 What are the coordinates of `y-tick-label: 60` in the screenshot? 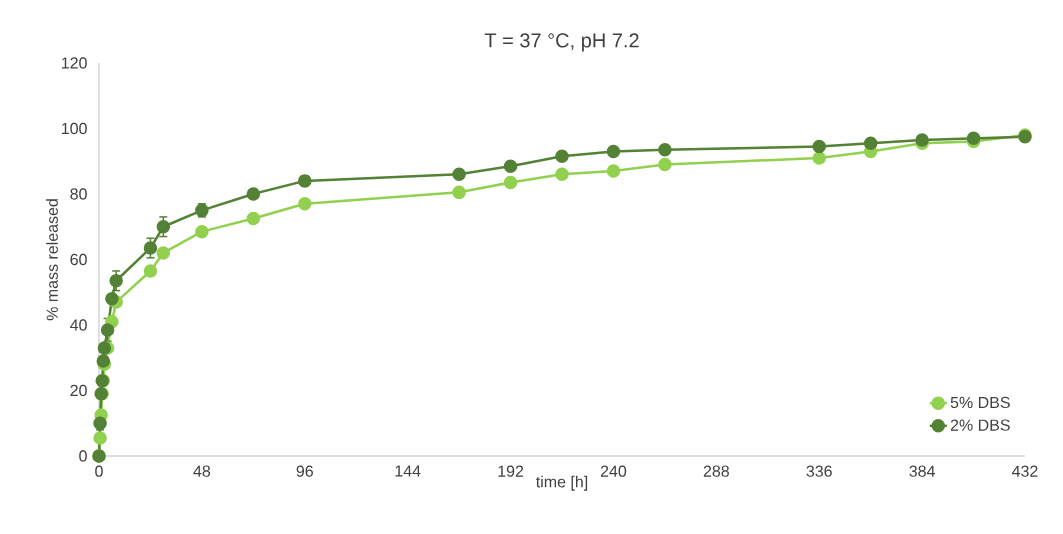 It's located at (78, 259).